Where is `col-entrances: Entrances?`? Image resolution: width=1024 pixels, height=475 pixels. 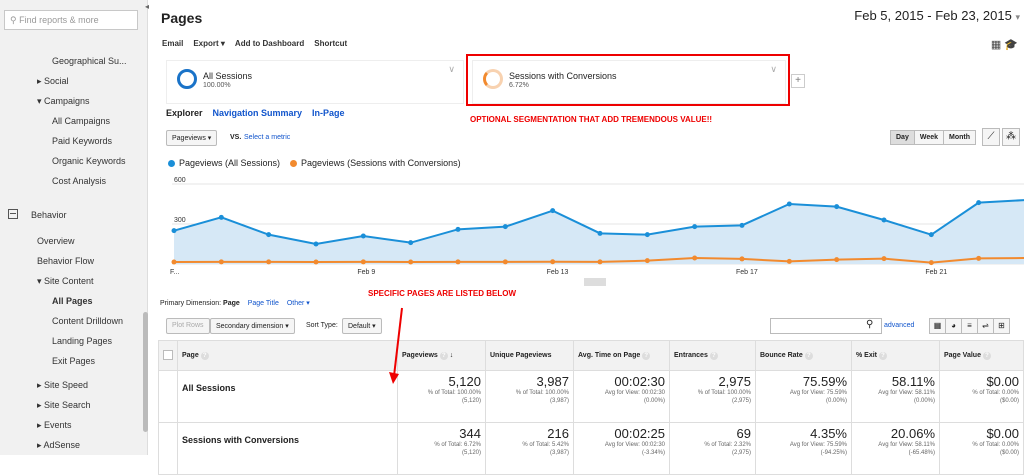
col-entrances: Entrances? is located at coordinates (712, 355).